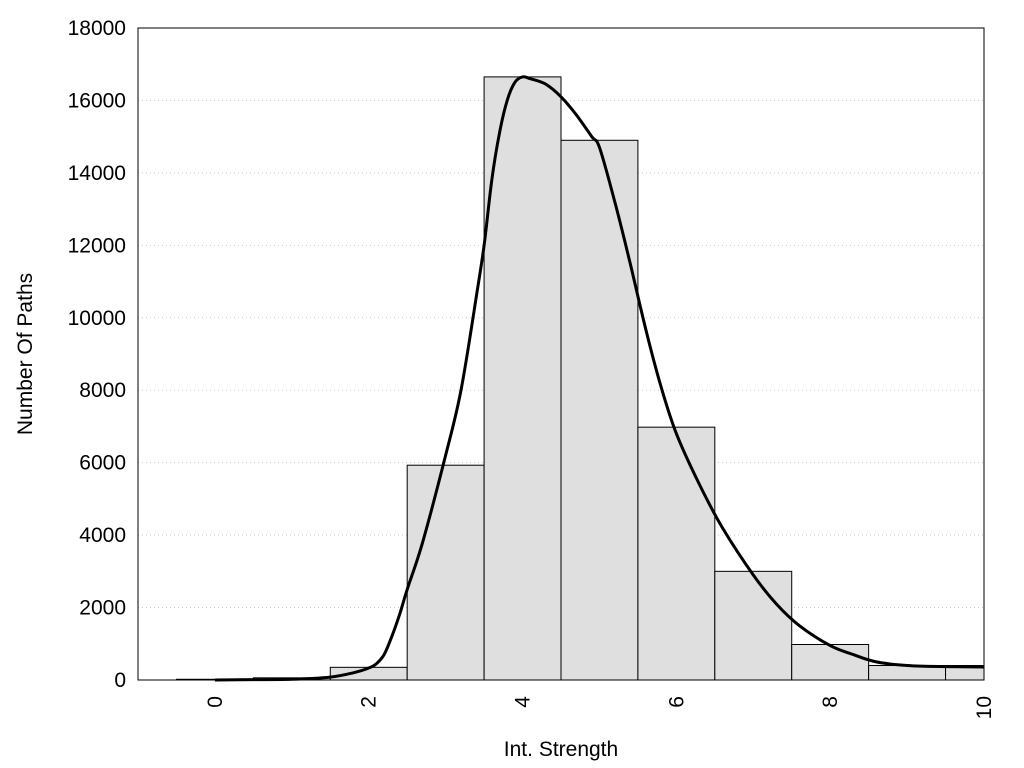  What do you see at coordinates (97, 173) in the screenshot?
I see `y-tick-label-14000: 14000` at bounding box center [97, 173].